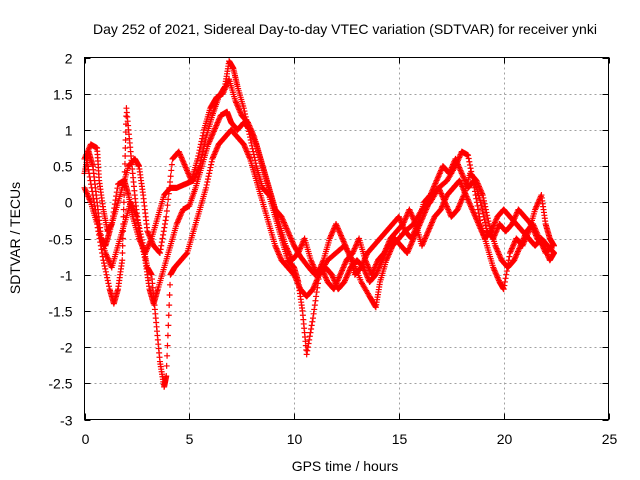  I want to click on y-tick-label: 2, so click(69, 59).